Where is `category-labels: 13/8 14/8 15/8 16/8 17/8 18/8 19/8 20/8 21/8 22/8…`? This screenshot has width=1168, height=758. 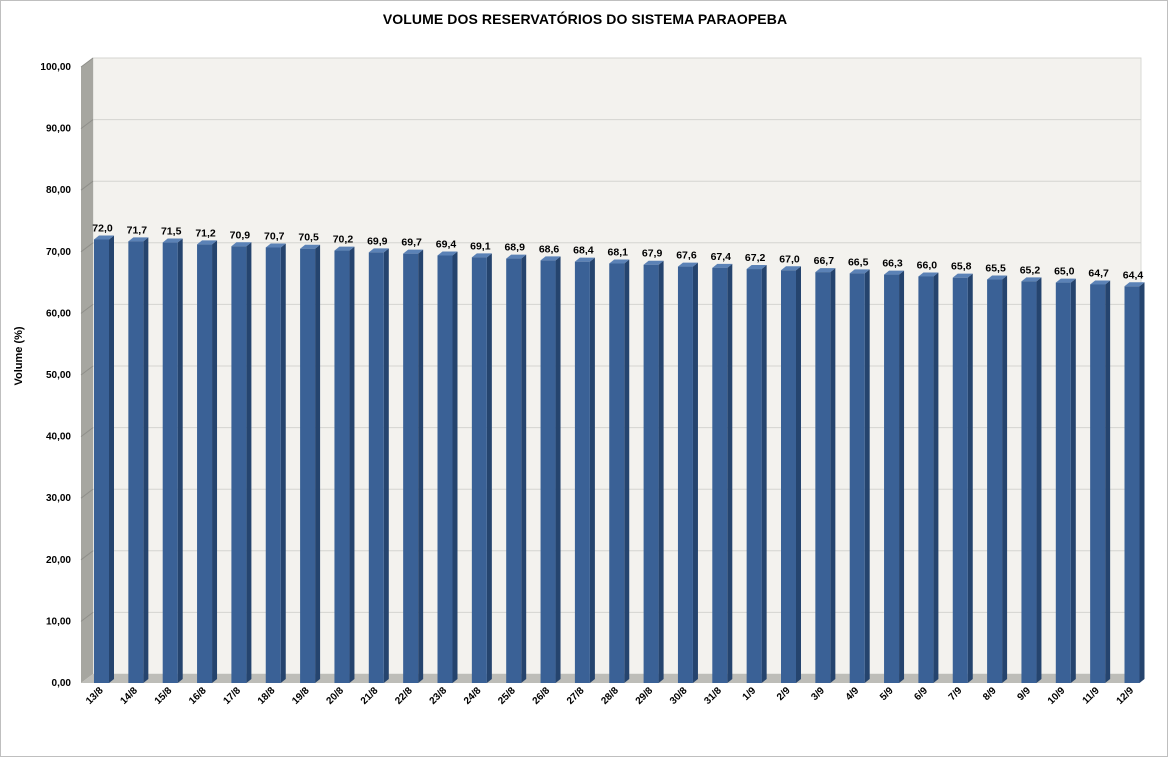 category-labels: 13/8 14/8 15/8 16/8 17/8 18/8 19/8 20/8 21/8 22/8… is located at coordinates (610, 696).